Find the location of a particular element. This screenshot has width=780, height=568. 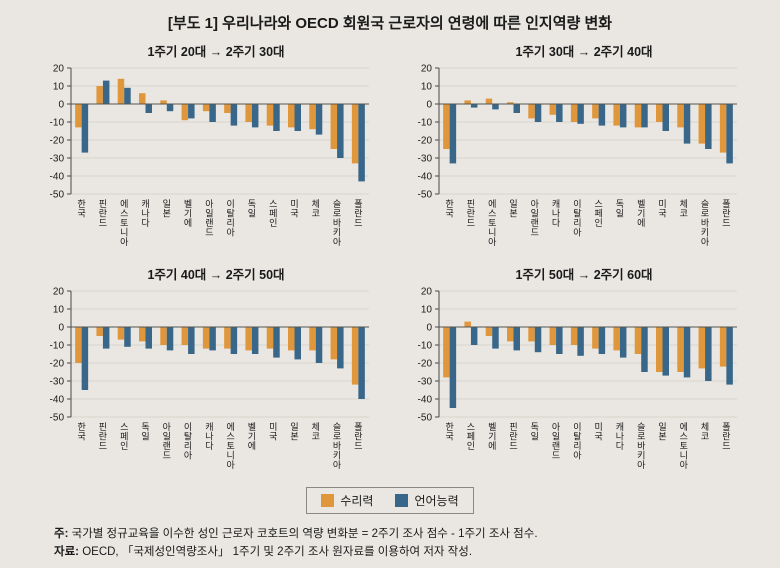

y-tick-label: 20 is located at coordinates (427, 69).